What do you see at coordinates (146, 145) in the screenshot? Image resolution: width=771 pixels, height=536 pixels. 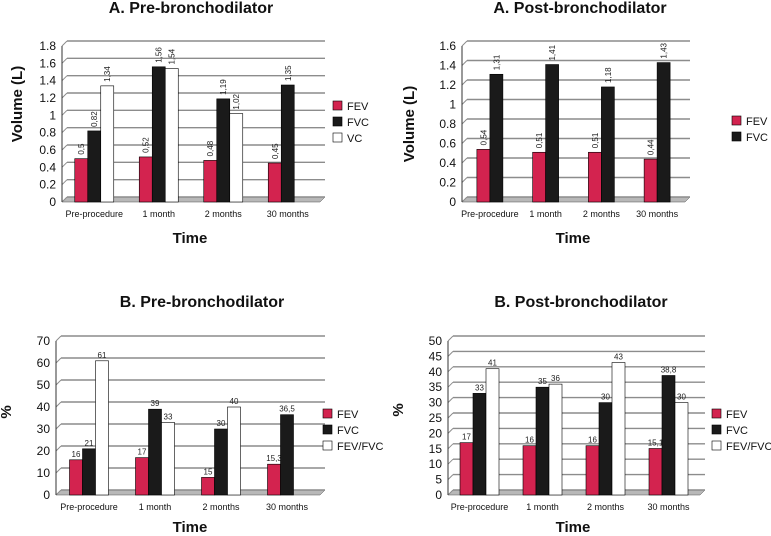 I see `data-label: 0,52` at bounding box center [146, 145].